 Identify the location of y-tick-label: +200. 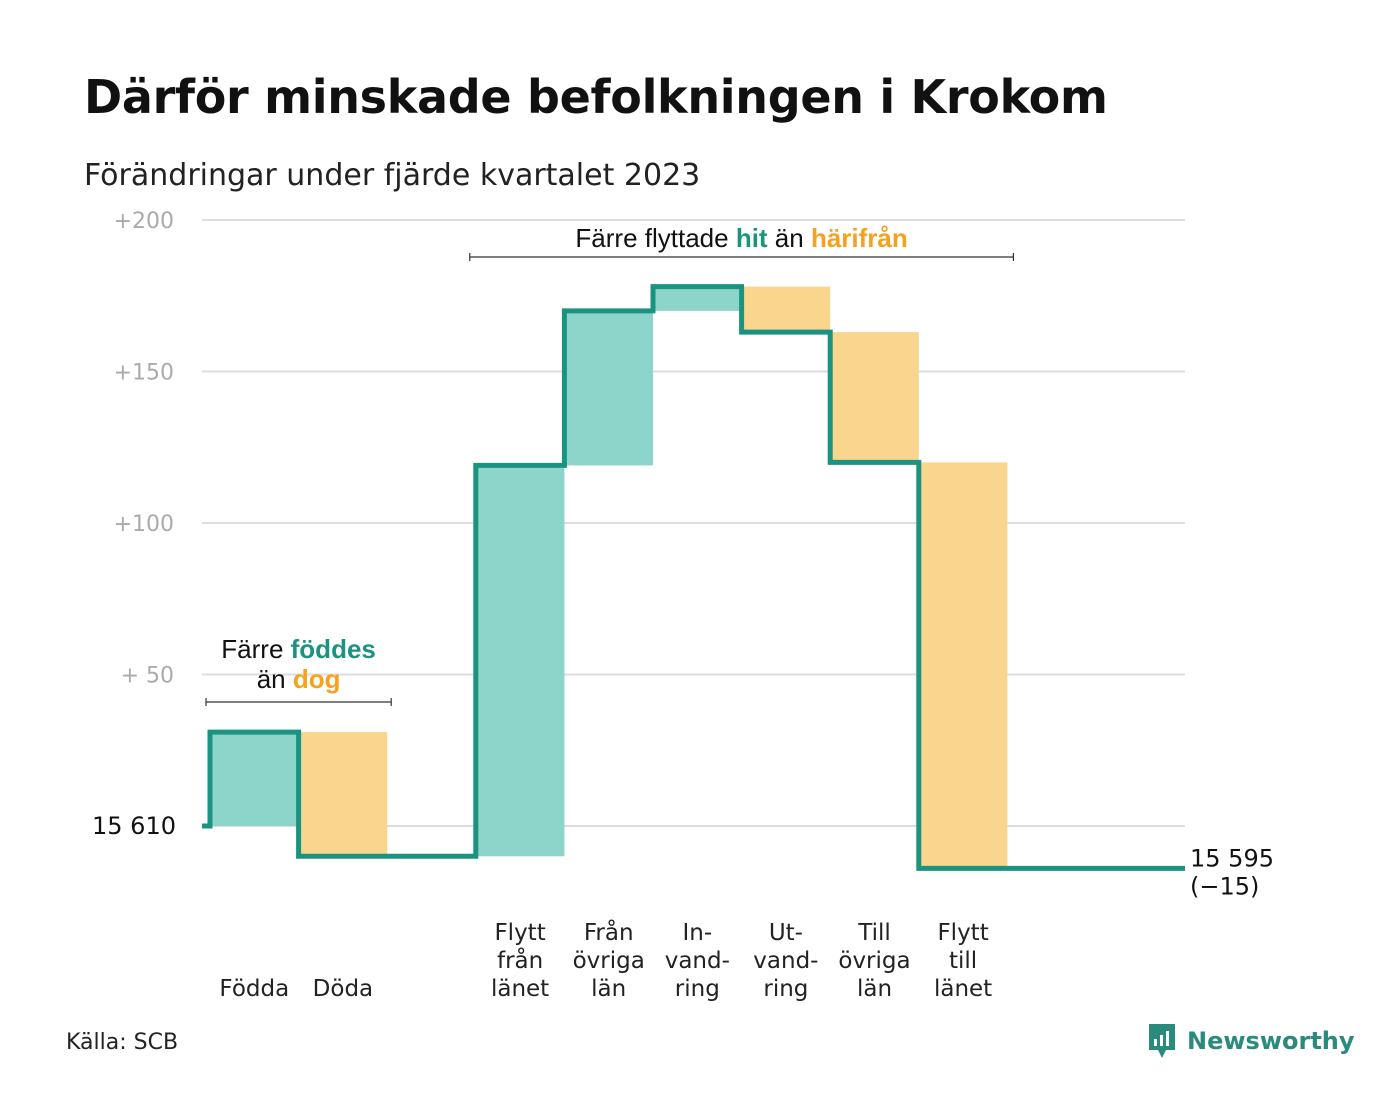
(144, 221).